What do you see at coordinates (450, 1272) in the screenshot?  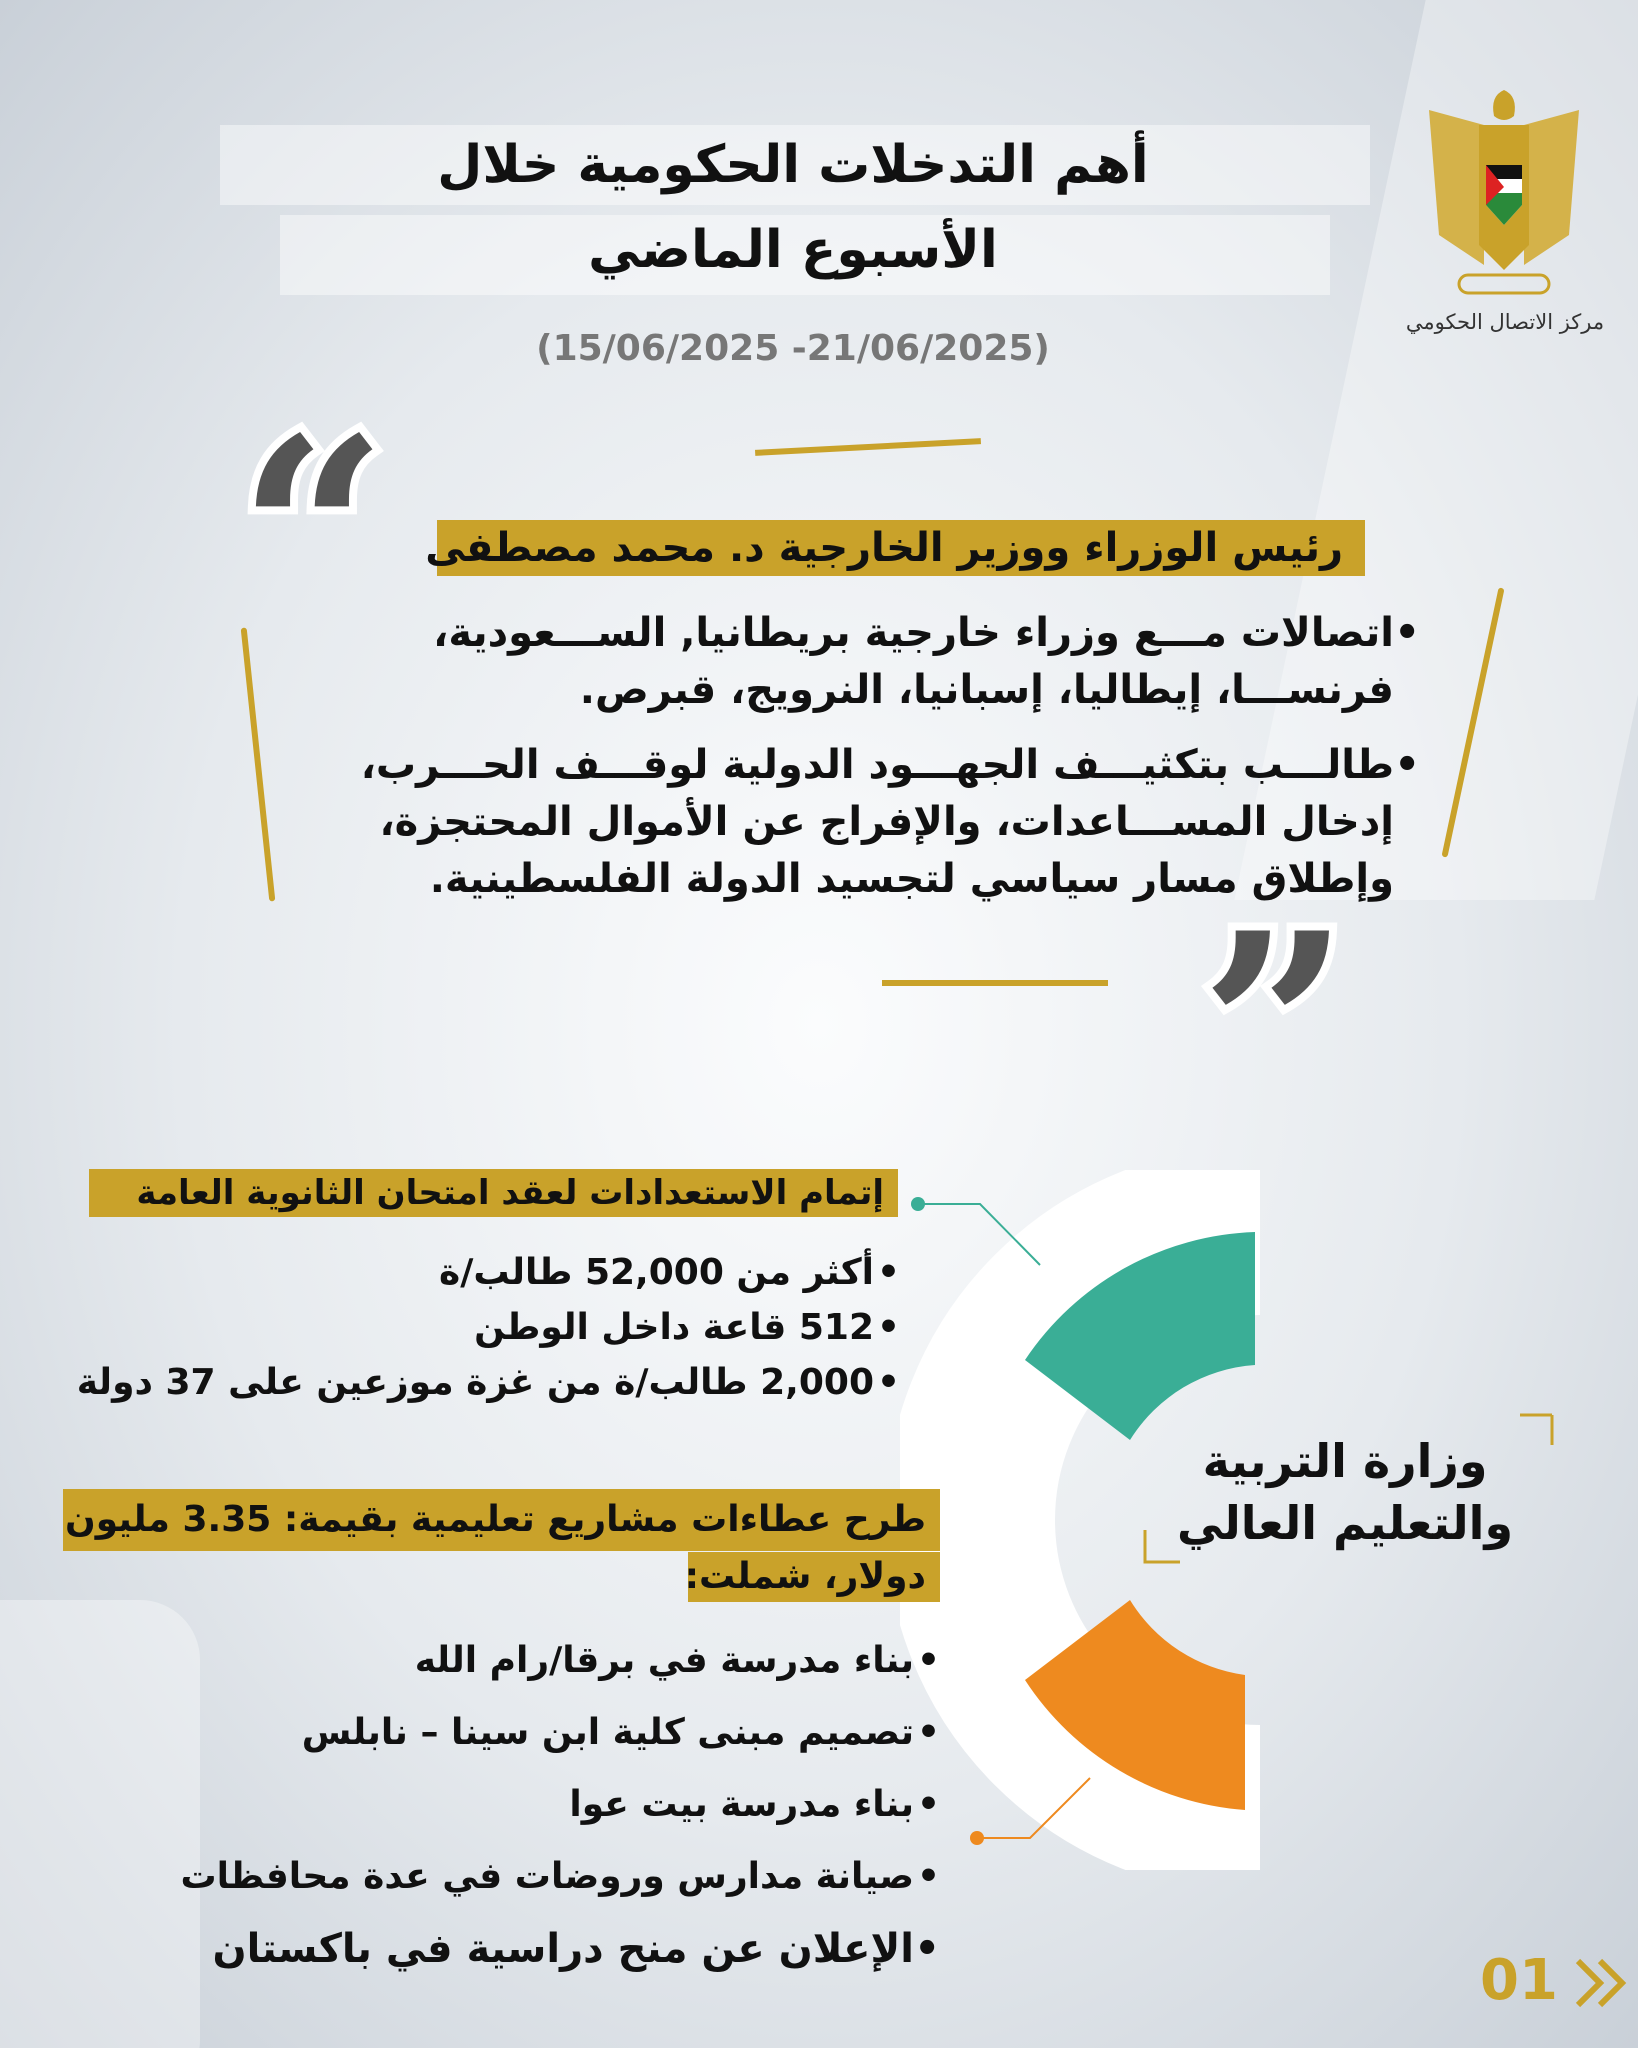 I see `list-item: أكثر من 52,000 طالب/ة` at bounding box center [450, 1272].